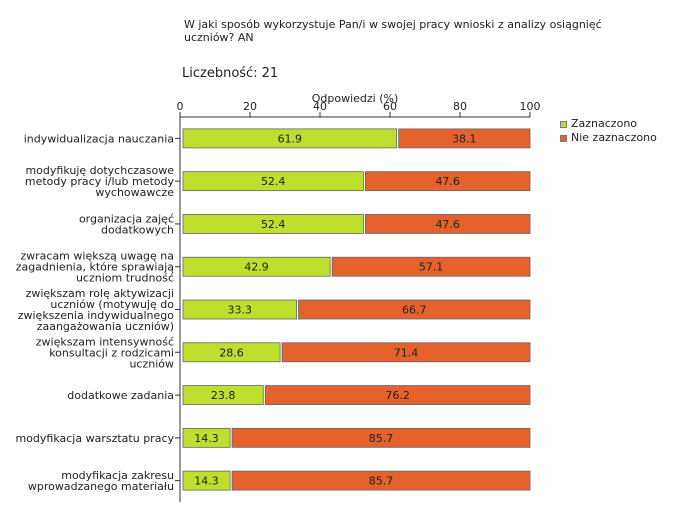 This screenshot has width=680, height=520. I want to click on category-label-line: uczniom trudność, so click(125, 278).